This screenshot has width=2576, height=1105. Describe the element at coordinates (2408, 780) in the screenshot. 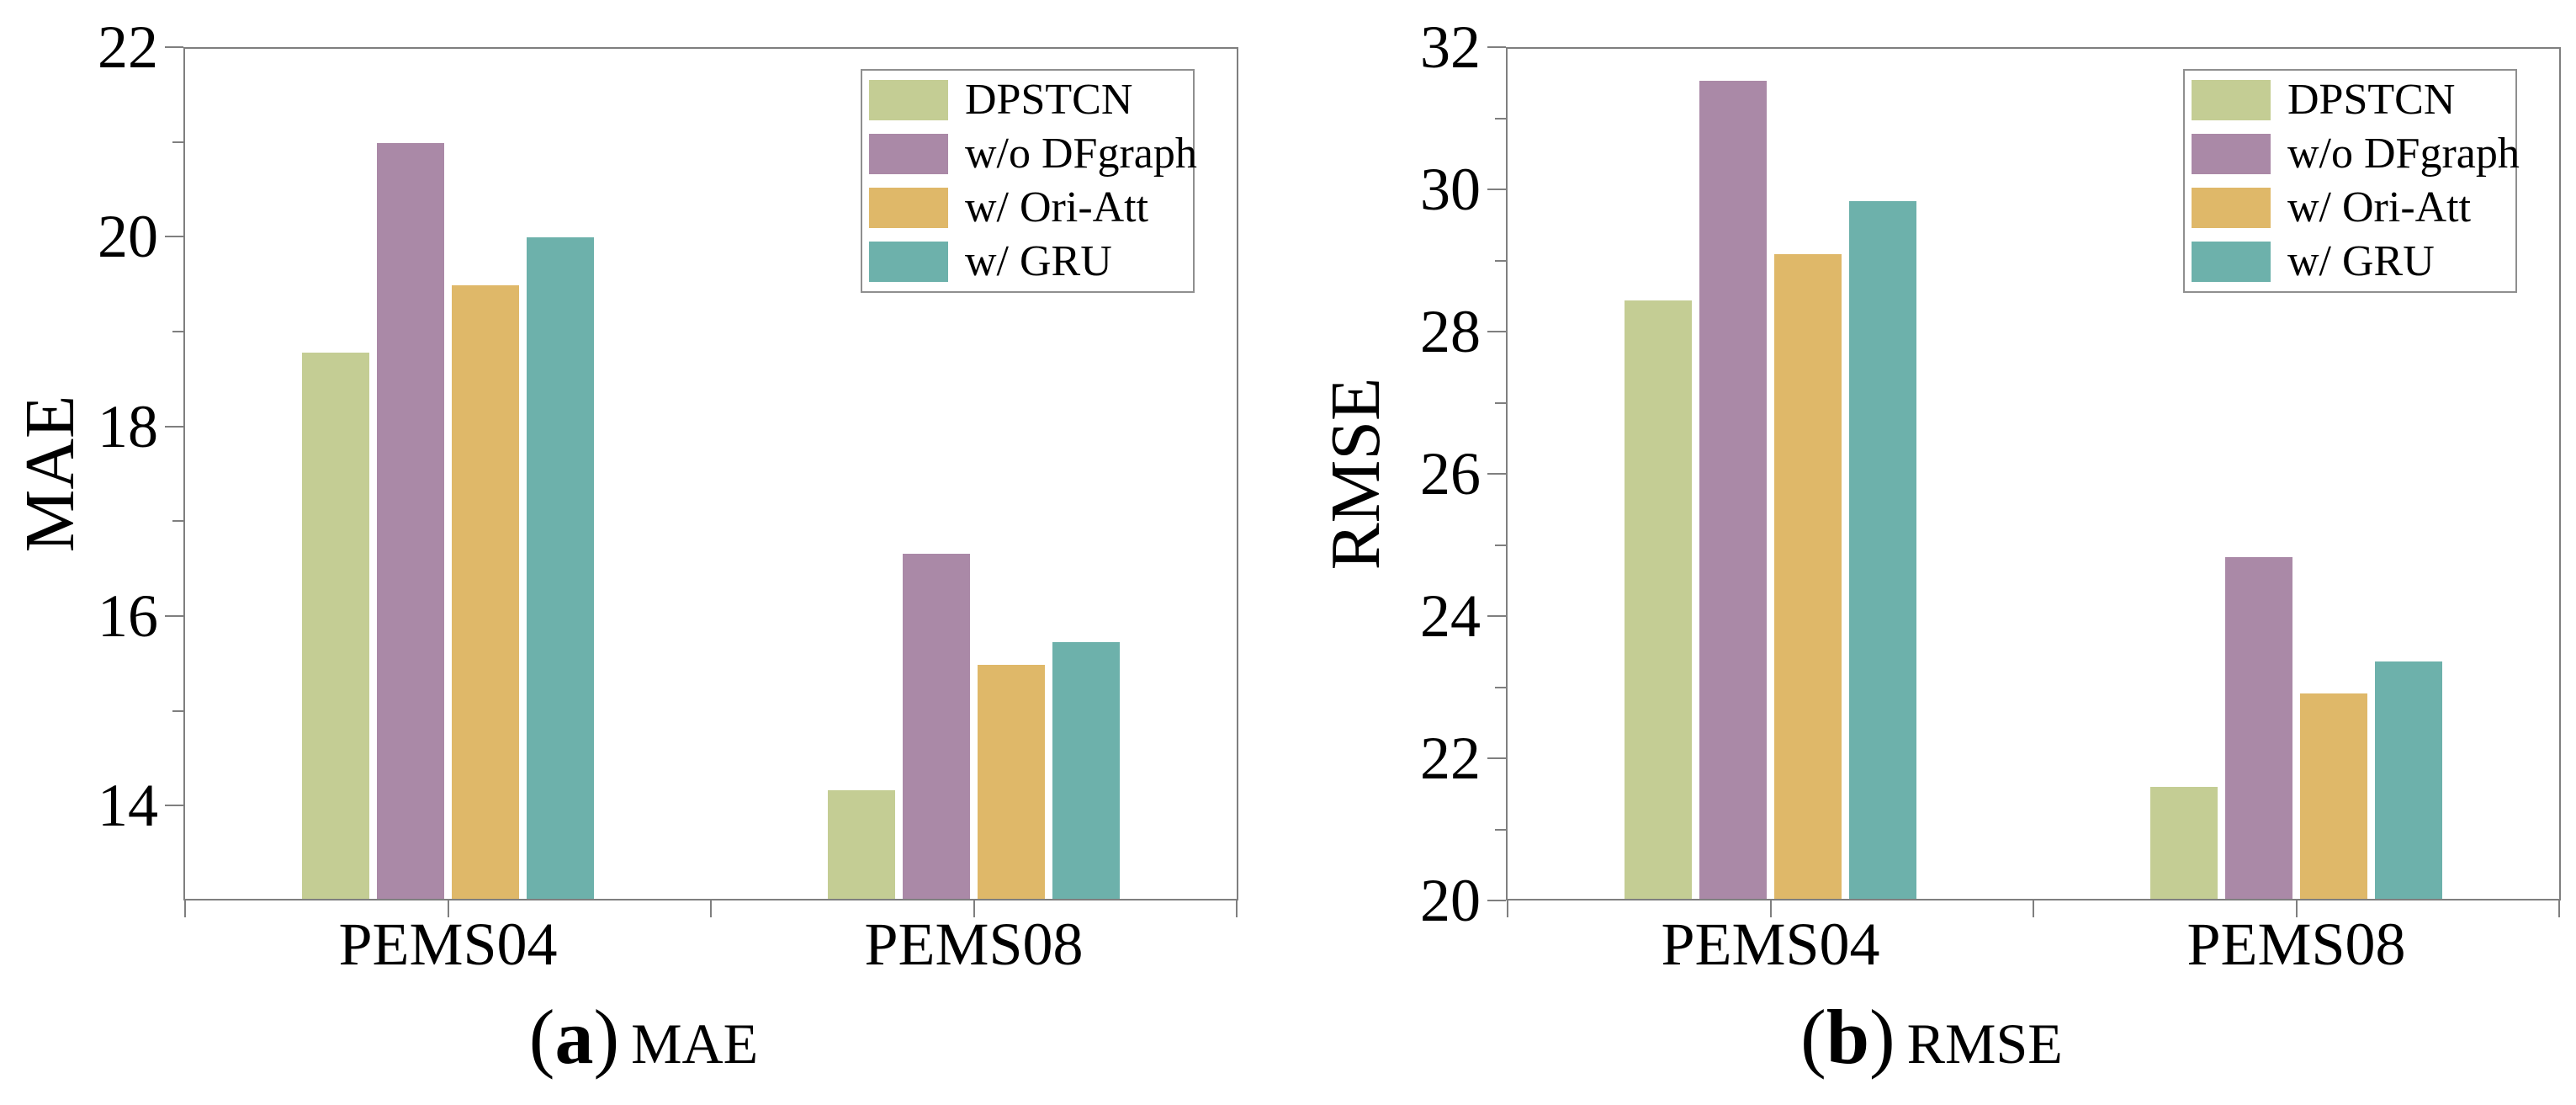

I see `bar-w-GRU-PEMS08` at that location.